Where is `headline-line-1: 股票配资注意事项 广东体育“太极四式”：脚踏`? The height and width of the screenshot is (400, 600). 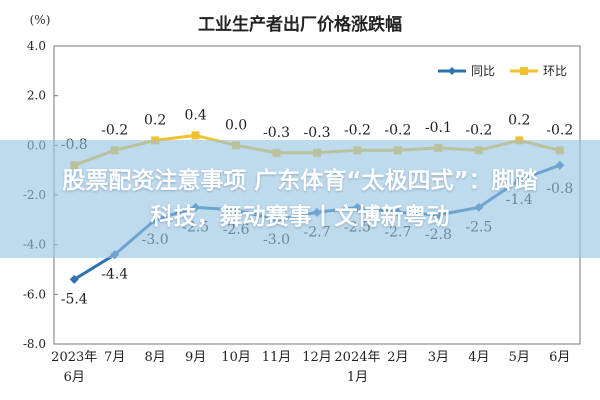 headline-line-1: 股票配资注意事项 广东体育“太极四式”：脚踏 is located at coordinates (300, 181).